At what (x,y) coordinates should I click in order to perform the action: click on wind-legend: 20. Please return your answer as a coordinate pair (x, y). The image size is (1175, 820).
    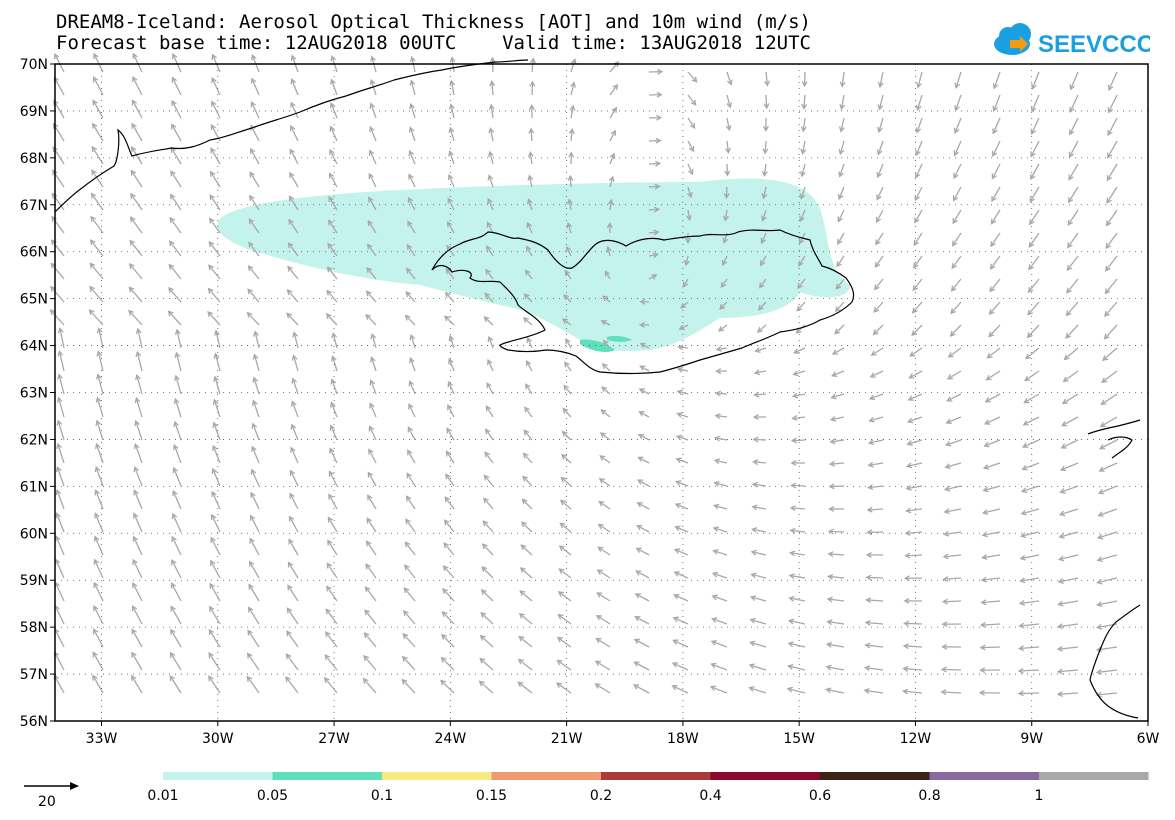
    Looking at the image, I should click on (51, 796).